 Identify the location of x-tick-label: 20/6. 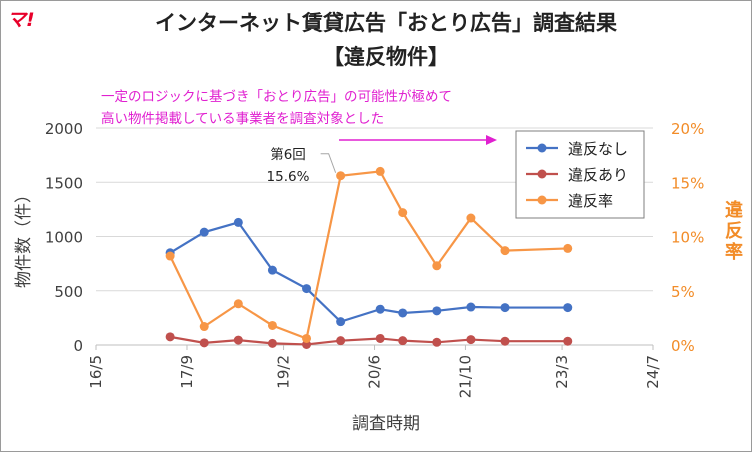
(375, 372).